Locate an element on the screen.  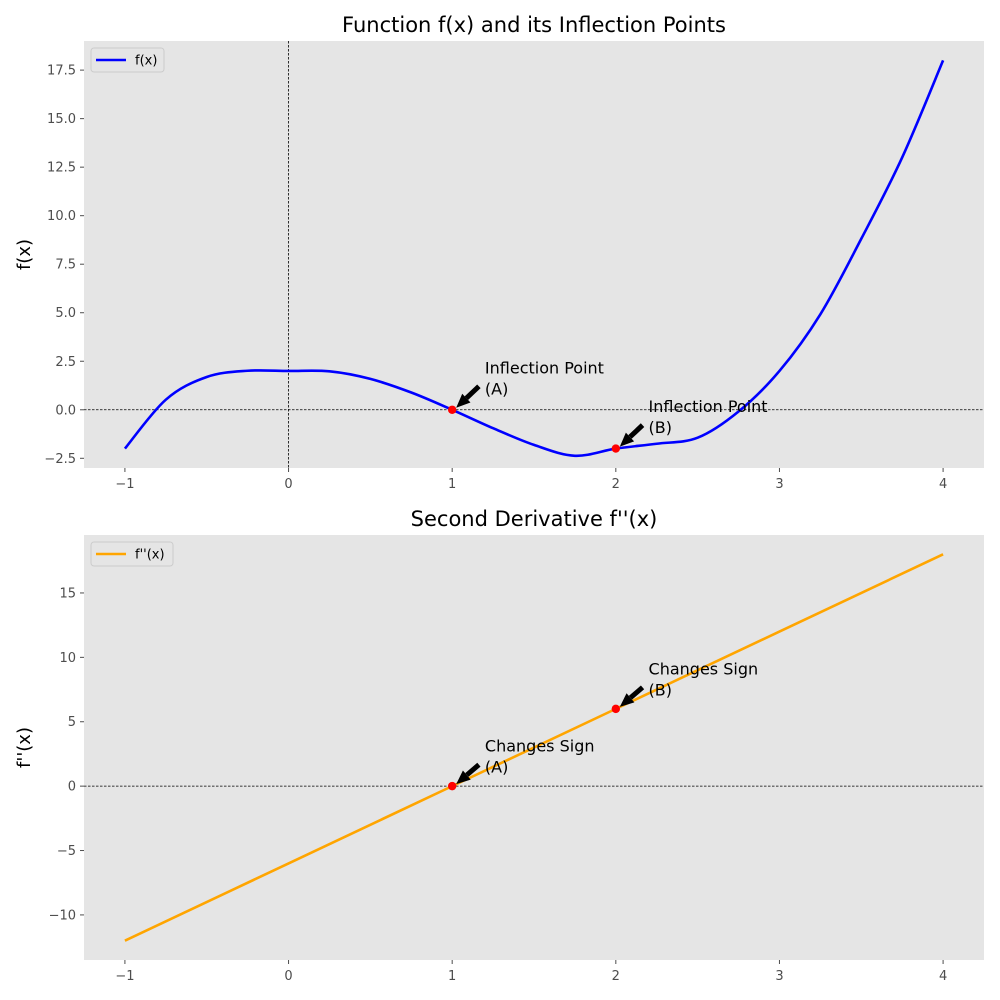
legend: f(x) is located at coordinates (127, 60).